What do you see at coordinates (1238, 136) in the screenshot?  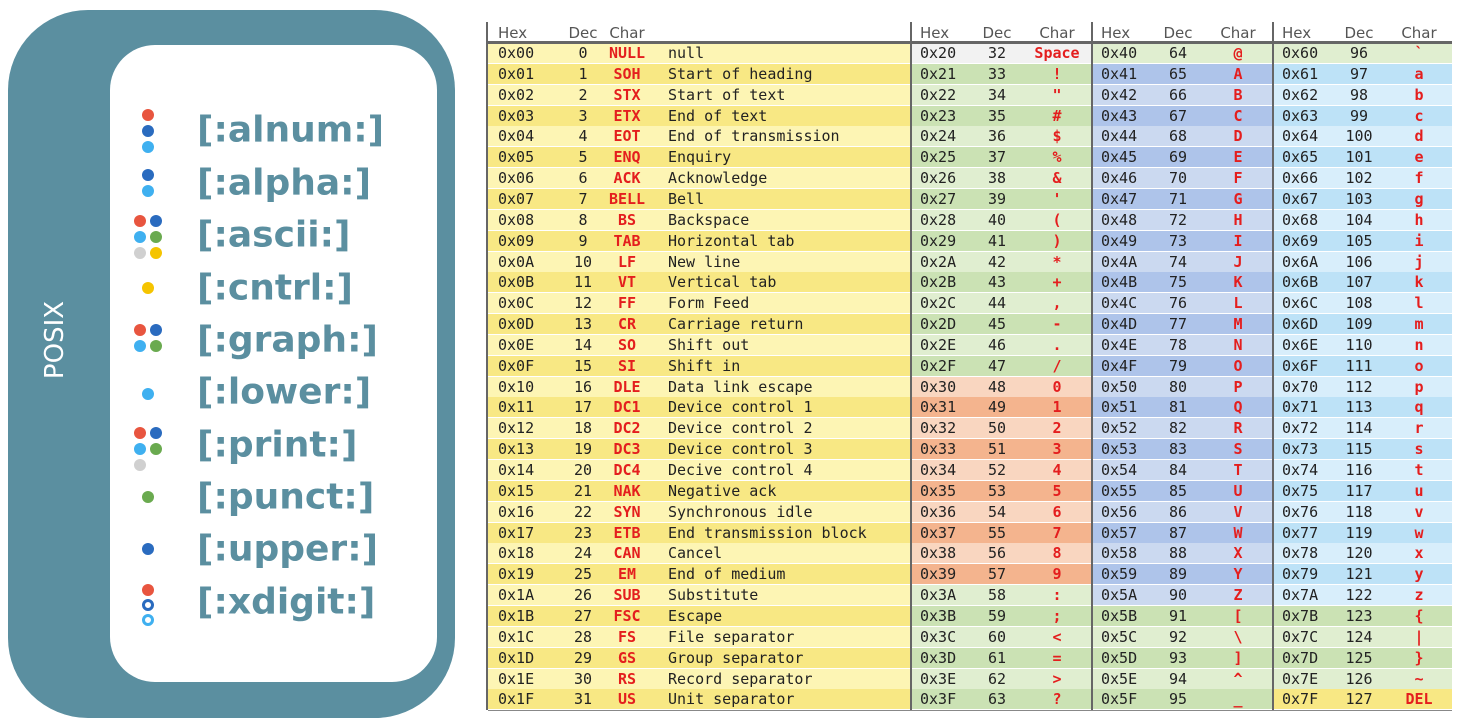 I see `character: D` at bounding box center [1238, 136].